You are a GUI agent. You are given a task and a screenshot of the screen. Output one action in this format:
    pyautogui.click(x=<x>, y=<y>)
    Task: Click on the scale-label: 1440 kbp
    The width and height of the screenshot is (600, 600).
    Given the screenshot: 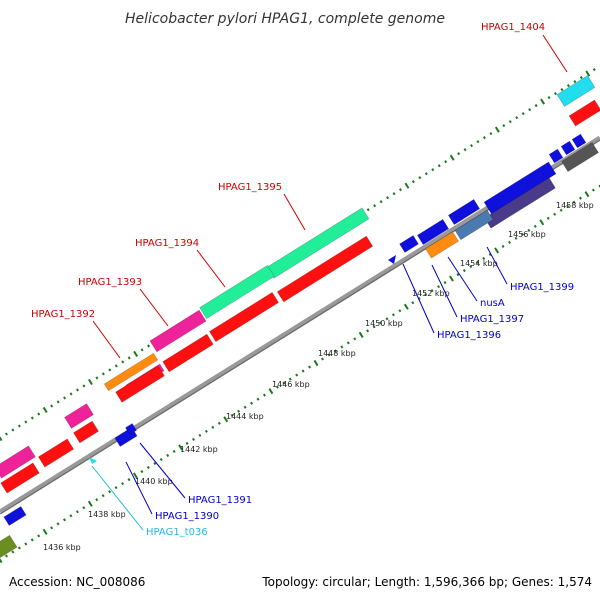 What is the action you would take?
    pyautogui.click(x=154, y=481)
    